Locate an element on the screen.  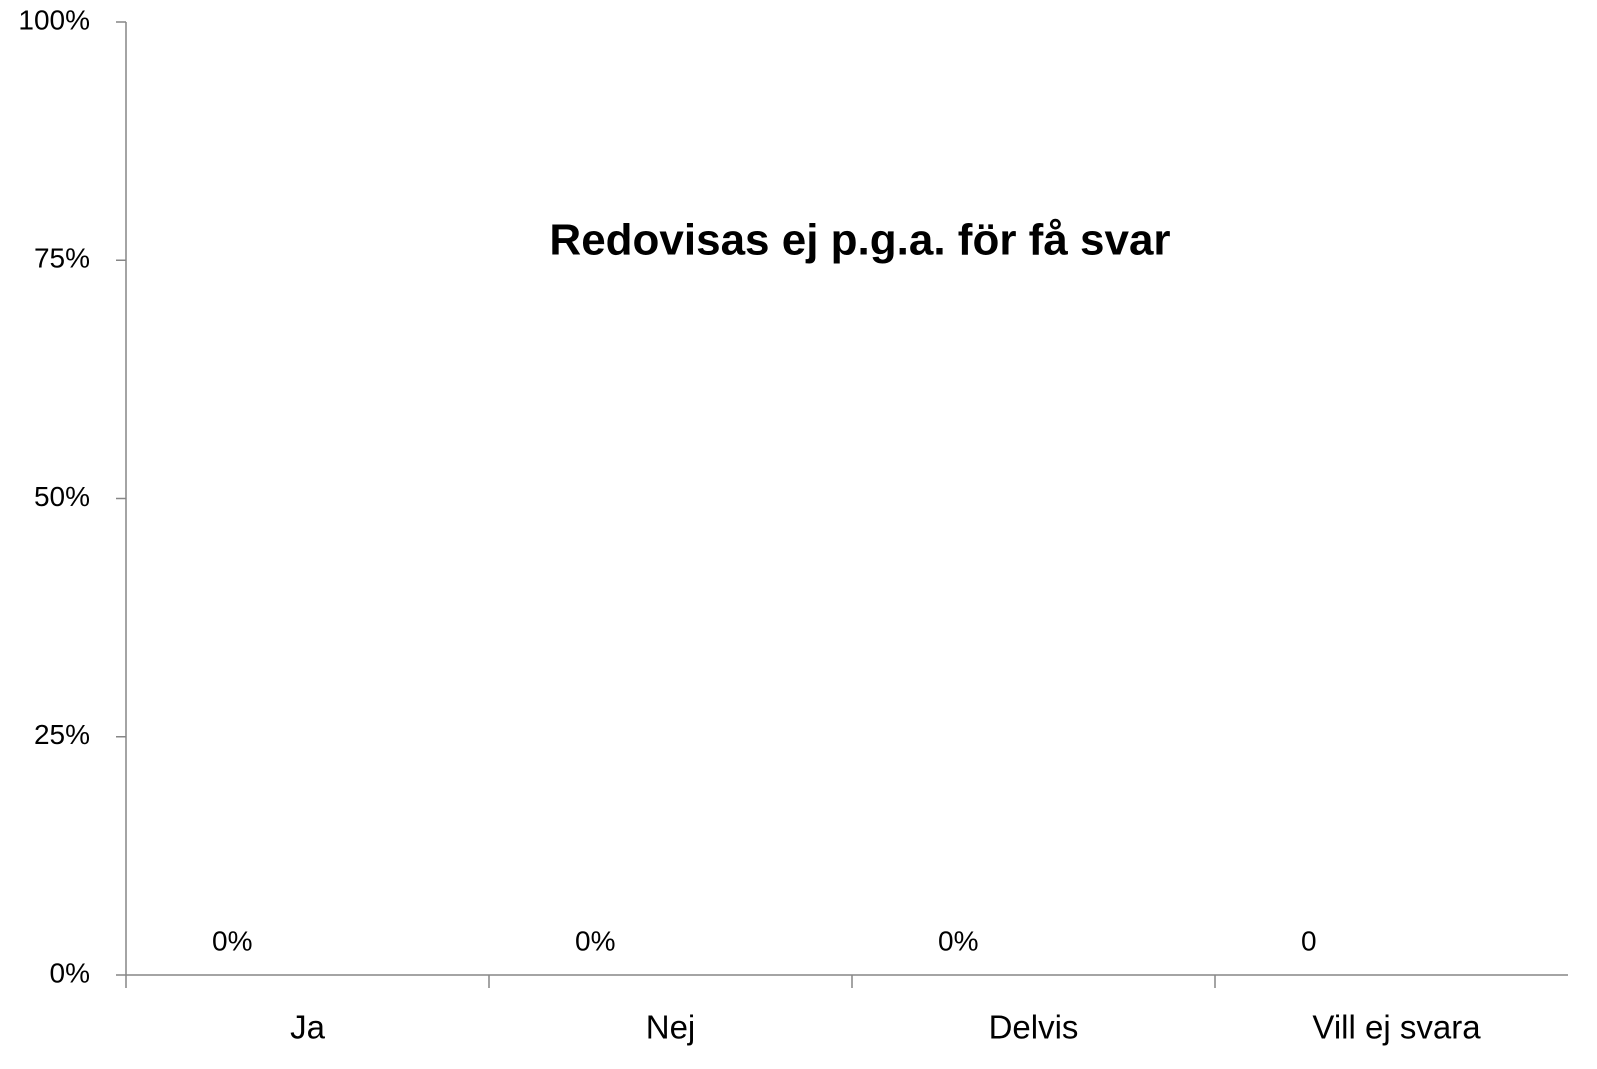
y-tick-label: 25% is located at coordinates (62, 734).